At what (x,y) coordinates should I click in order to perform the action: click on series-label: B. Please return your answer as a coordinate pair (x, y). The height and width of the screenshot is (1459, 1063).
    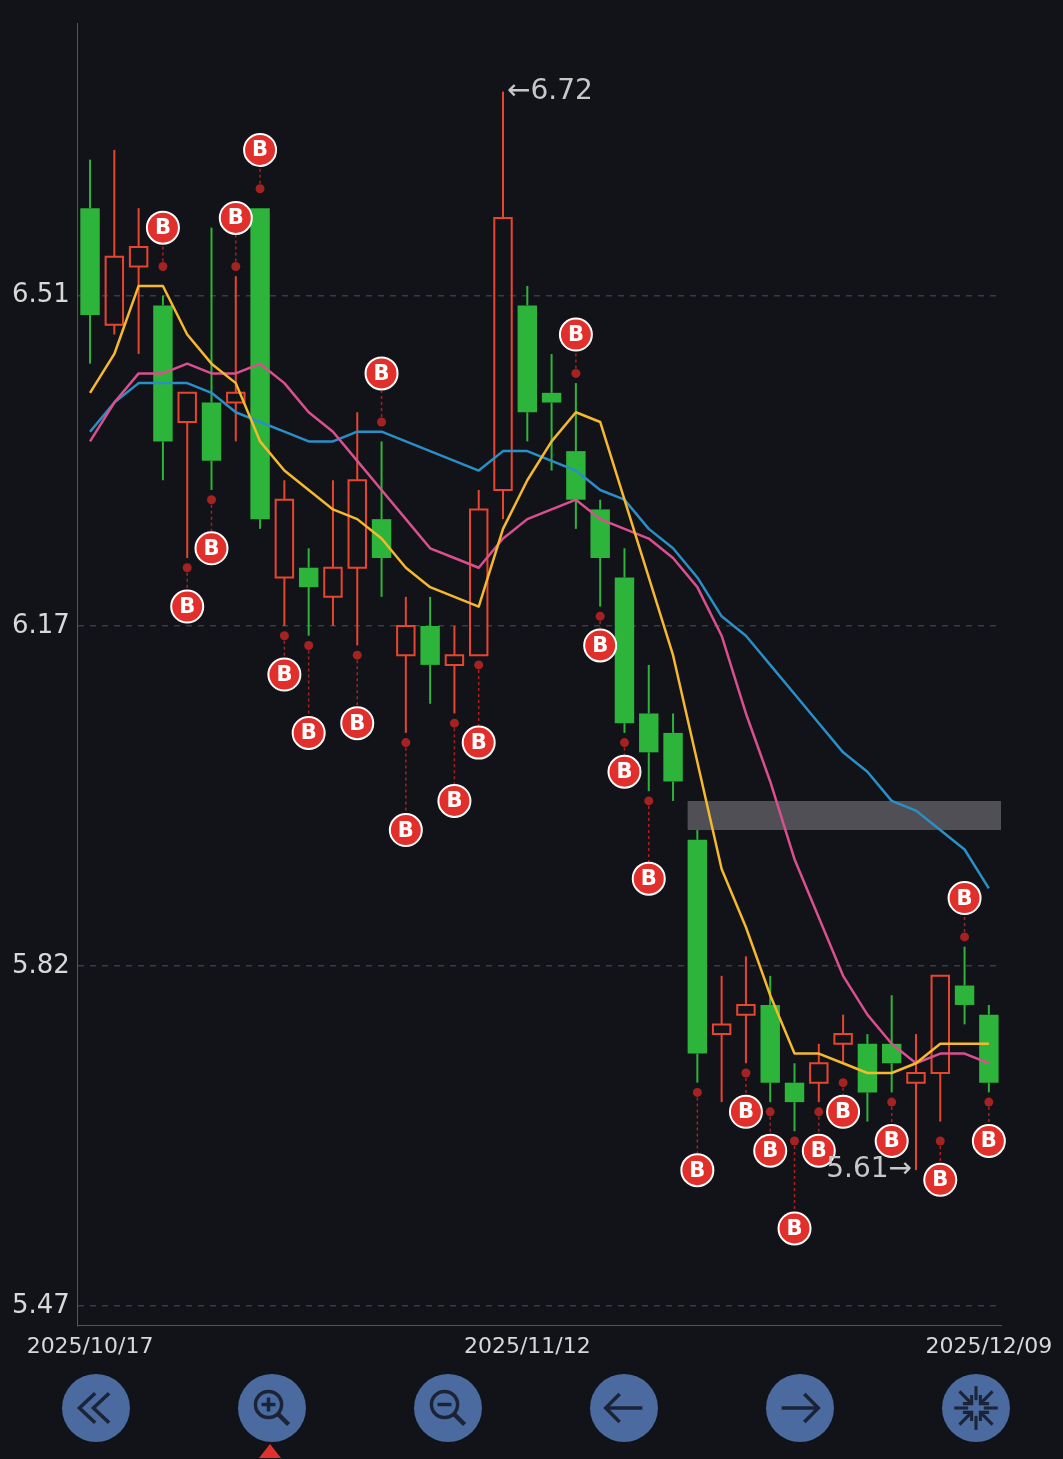
    Looking at the image, I should click on (308, 732).